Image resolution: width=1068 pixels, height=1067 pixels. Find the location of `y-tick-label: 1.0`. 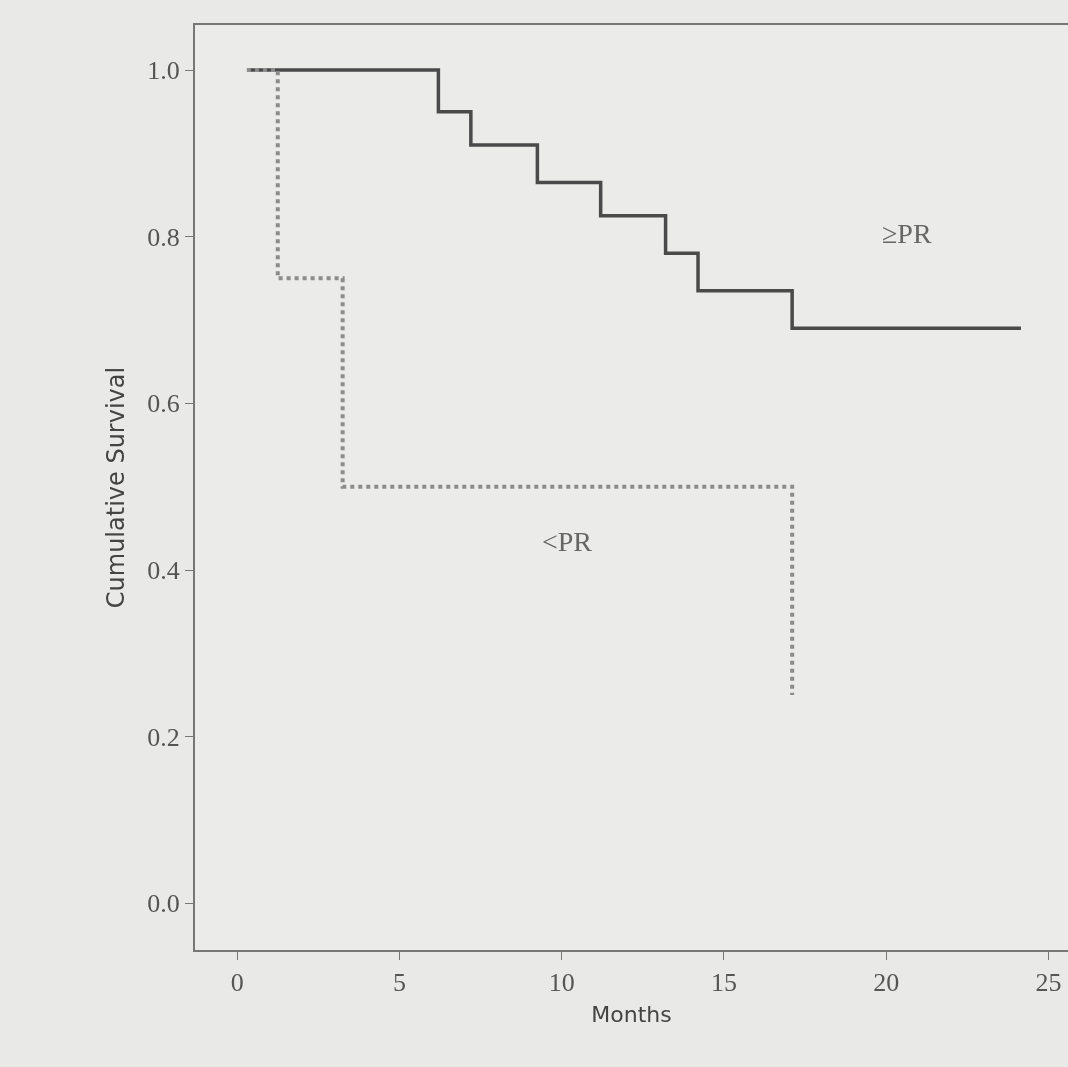

y-tick-label: 1.0 is located at coordinates (163, 71).